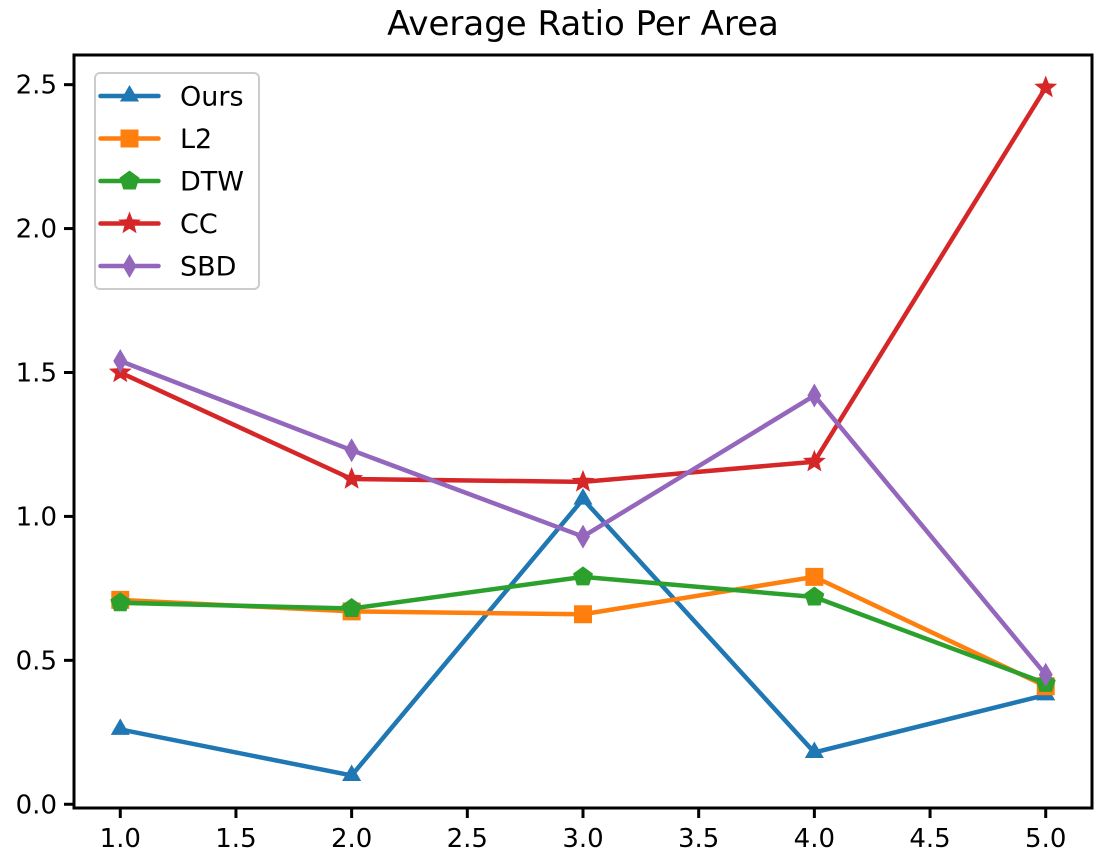 The image size is (1114, 865). What do you see at coordinates (129, 138) in the screenshot?
I see `legend-square-marker` at bounding box center [129, 138].